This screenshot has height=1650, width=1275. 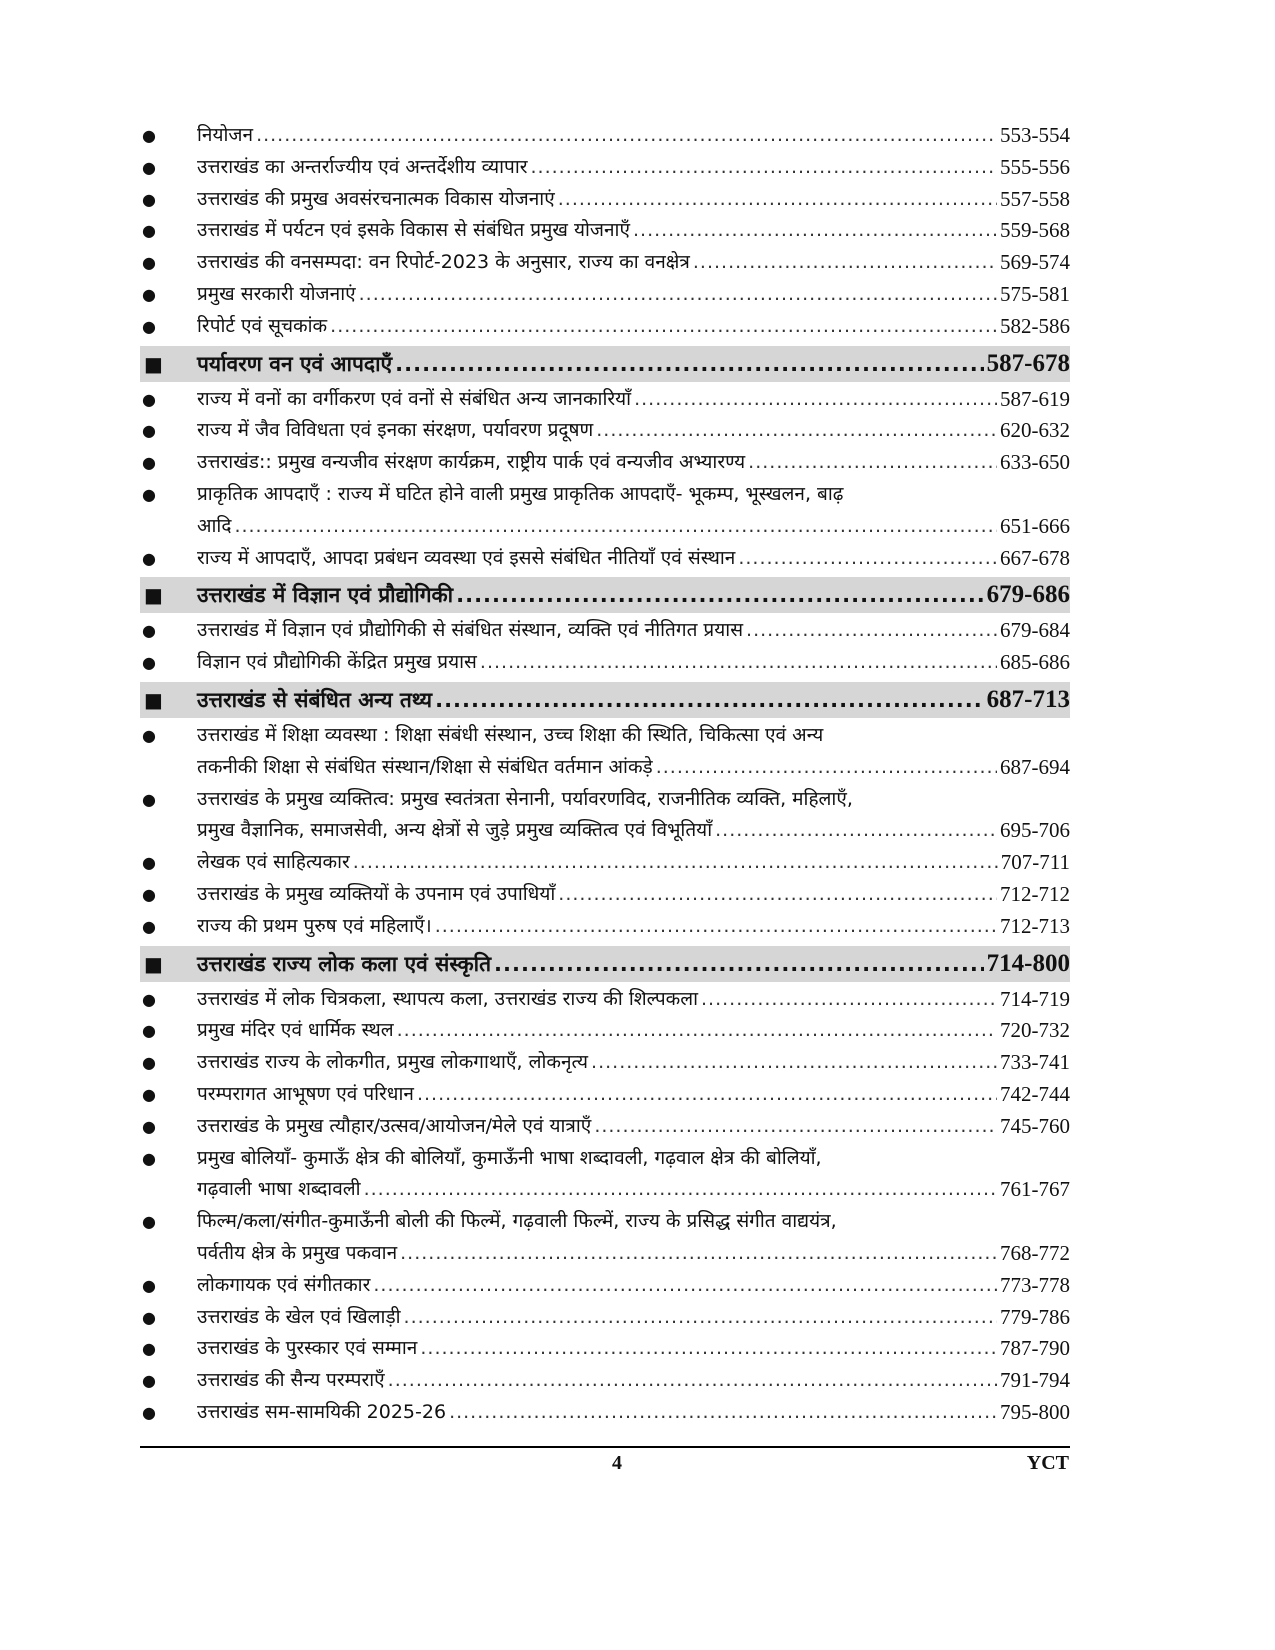 I want to click on toc-item: ● प्रमुख सरकारी योजनाएं 575-581, so click(x=605, y=295).